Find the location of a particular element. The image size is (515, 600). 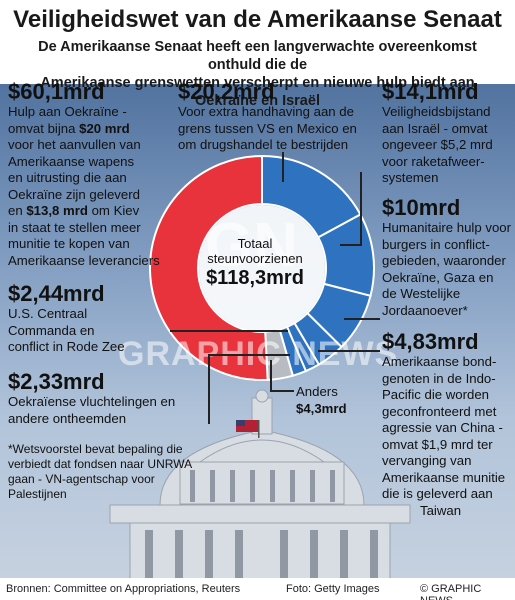

amount-other: $4,3mrd is located at coordinates (321, 408).